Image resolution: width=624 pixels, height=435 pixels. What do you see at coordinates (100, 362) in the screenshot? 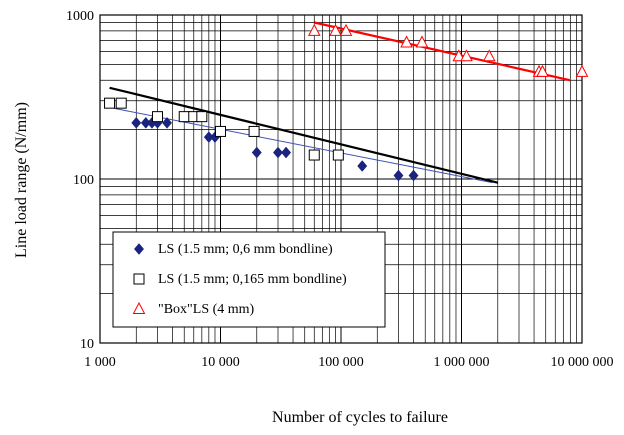
I see `x-tick-label: 1 000` at bounding box center [100, 362].